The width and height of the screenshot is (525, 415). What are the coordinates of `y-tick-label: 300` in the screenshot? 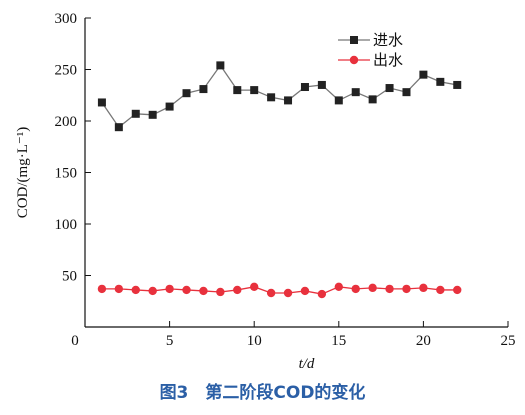 It's located at (66, 19).